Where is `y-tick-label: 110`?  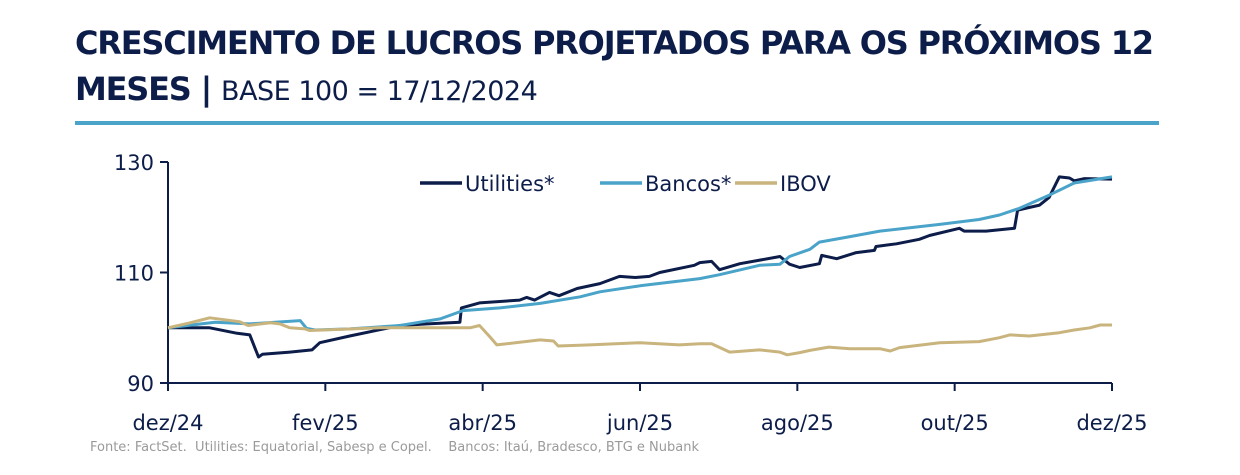 y-tick-label: 110 is located at coordinates (134, 274).